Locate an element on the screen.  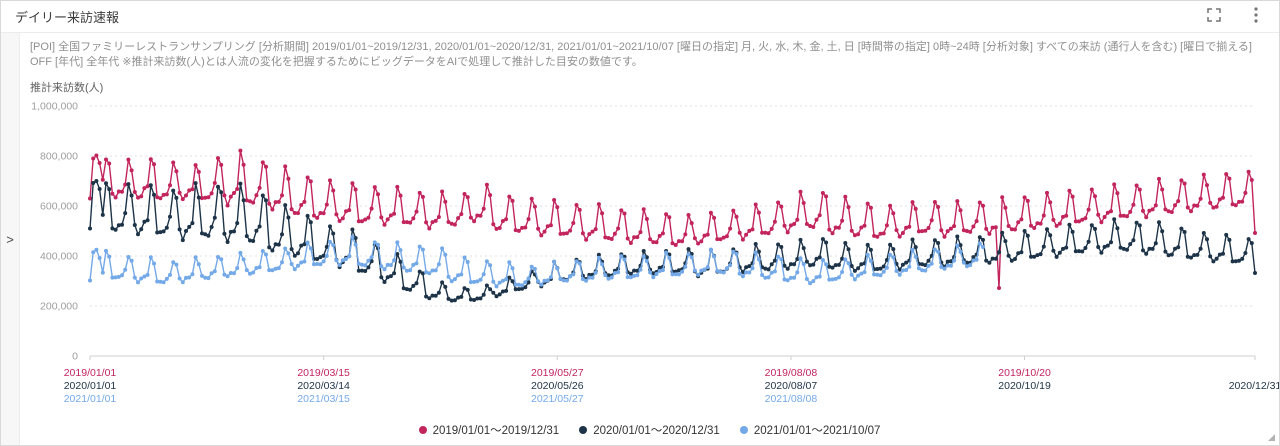
legend-item: 2021/01/01〜2021/10/07 is located at coordinates (809, 430).